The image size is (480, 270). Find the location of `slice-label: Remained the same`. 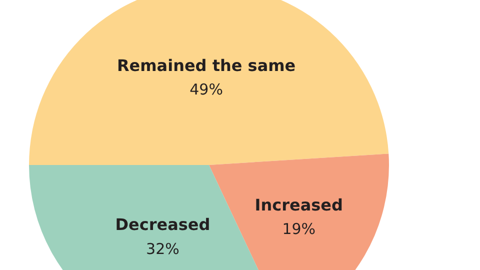

slice-label: Remained the same is located at coordinates (206, 65).